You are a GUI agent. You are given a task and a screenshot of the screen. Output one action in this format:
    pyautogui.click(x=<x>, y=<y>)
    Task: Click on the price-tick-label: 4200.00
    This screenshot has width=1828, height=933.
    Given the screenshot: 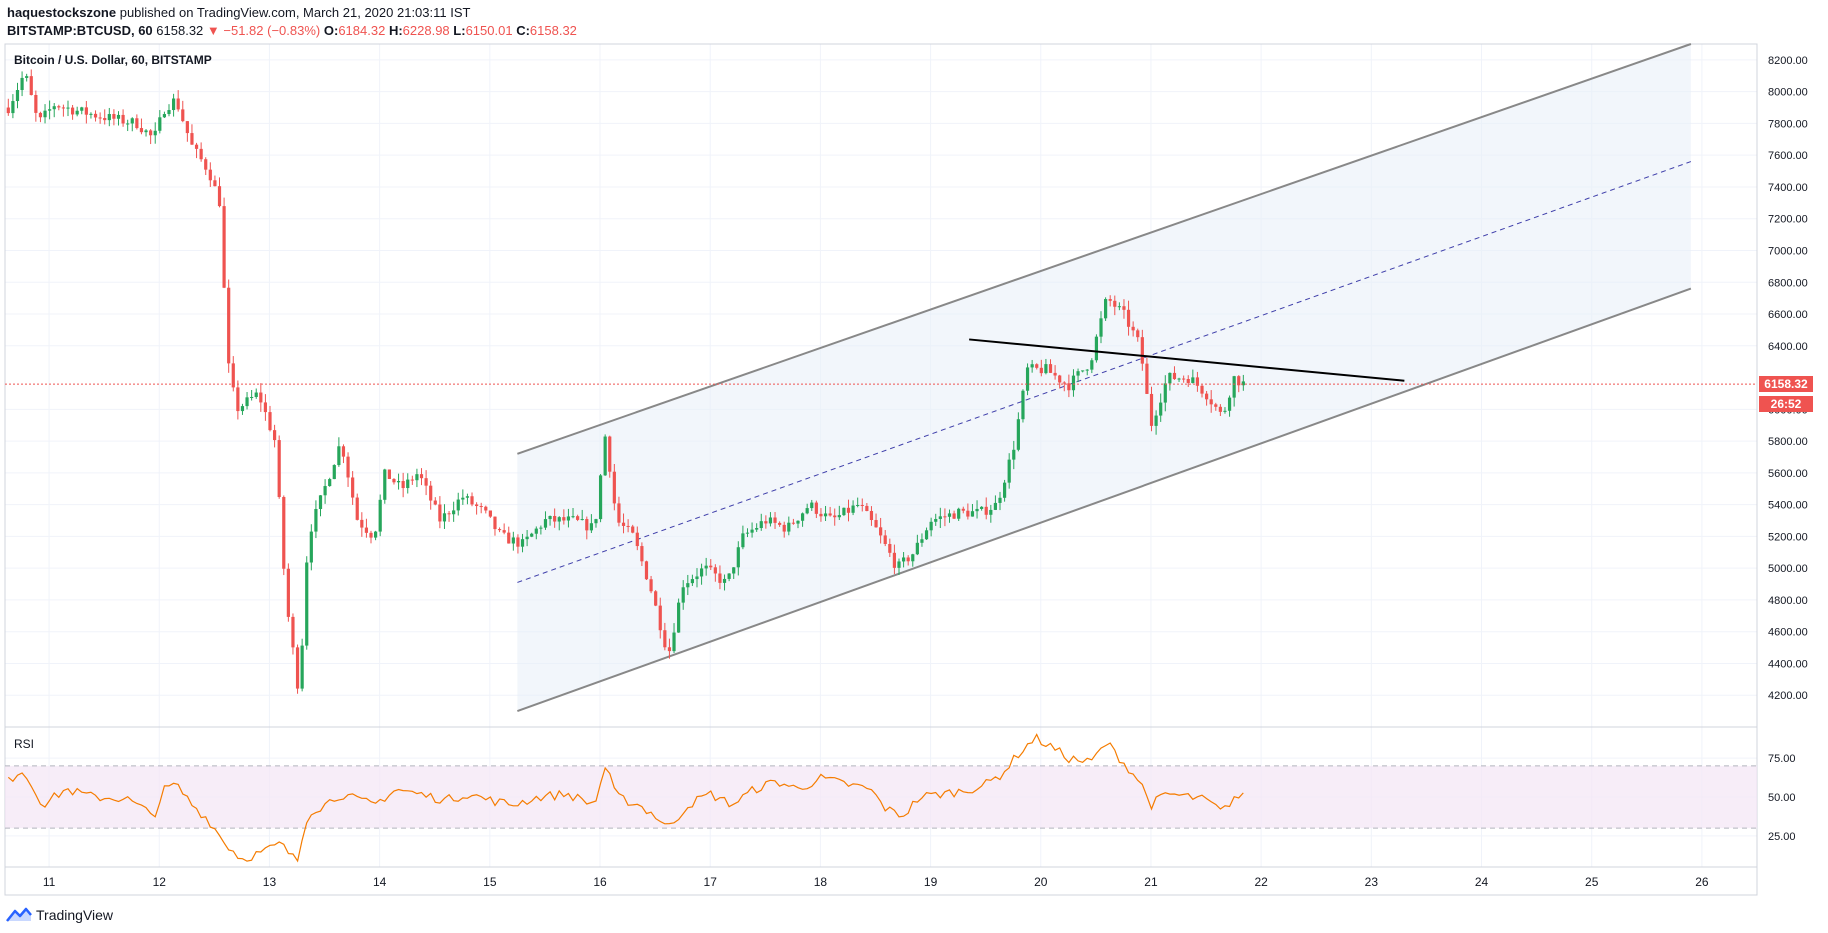 What is the action you would take?
    pyautogui.click(x=1788, y=696)
    